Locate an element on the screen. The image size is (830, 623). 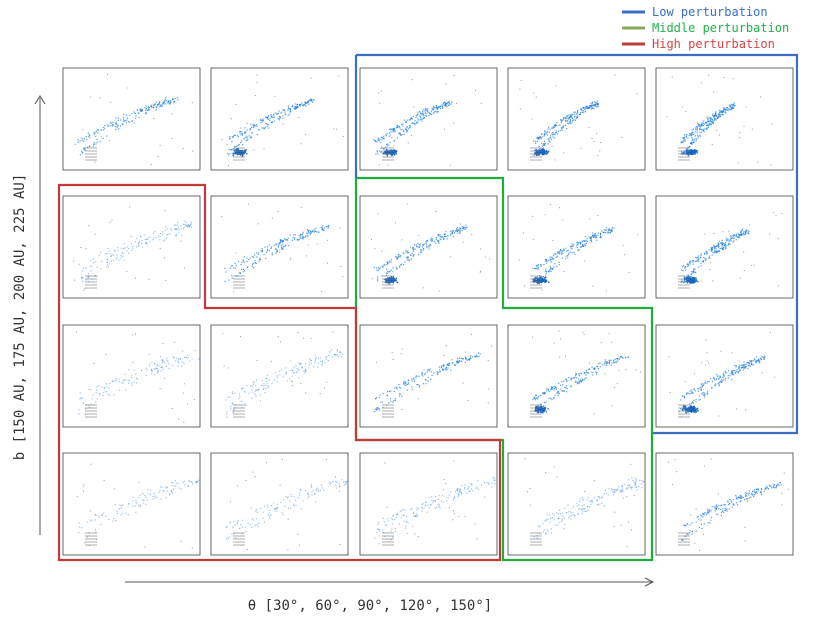
panel-frame is located at coordinates (724, 119).